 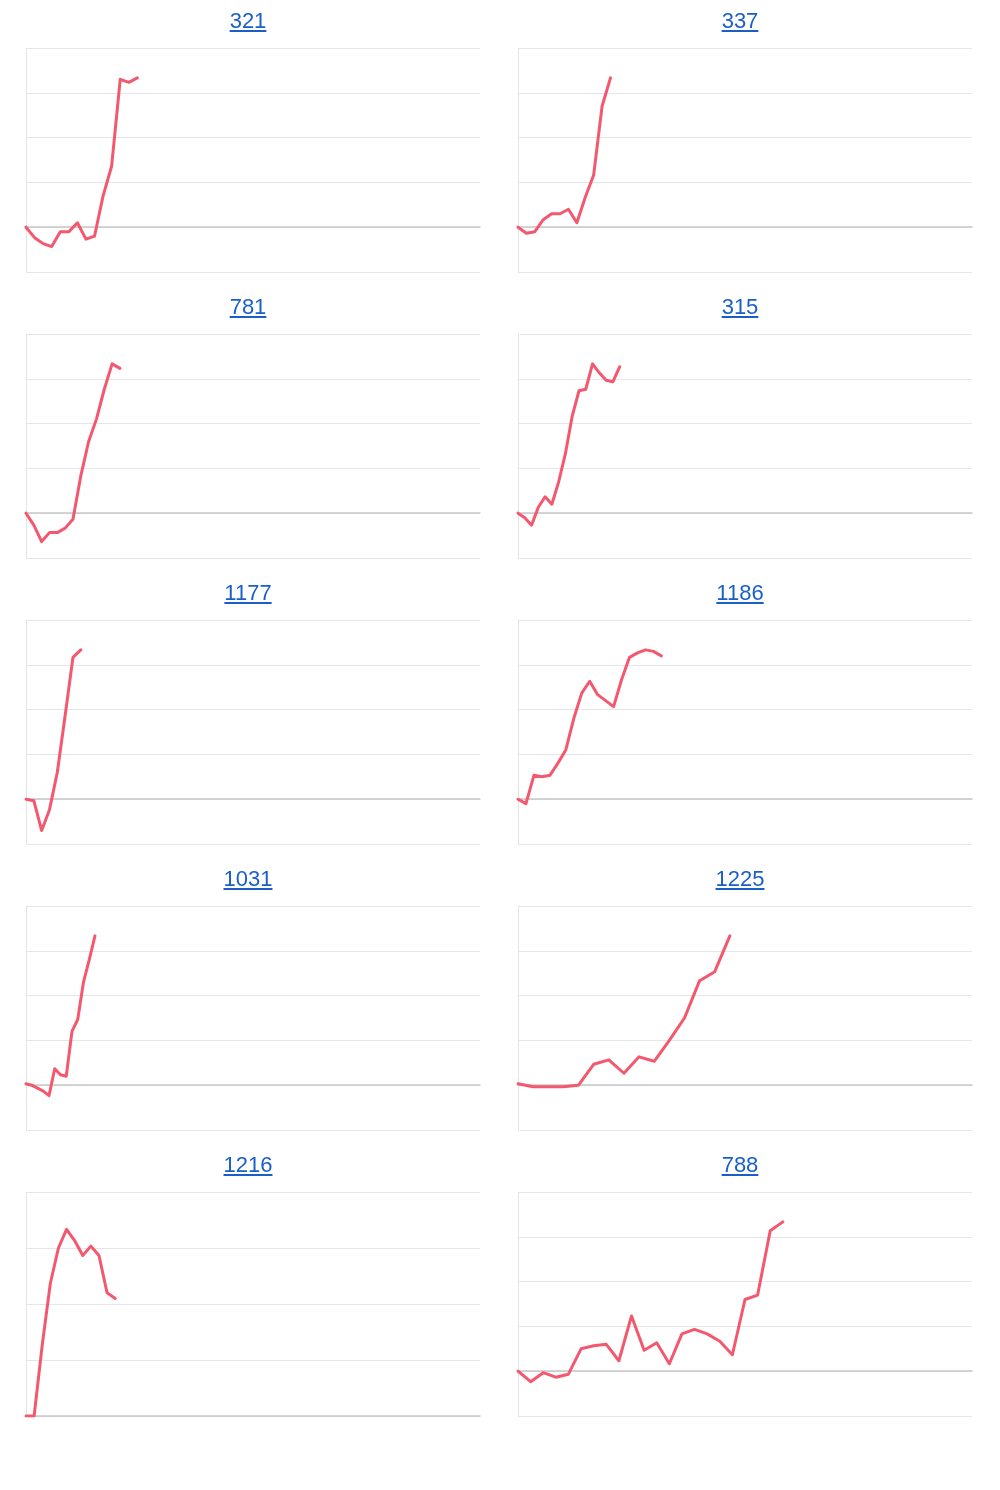 What do you see at coordinates (740, 307) in the screenshot?
I see `chart-title: 315` at bounding box center [740, 307].